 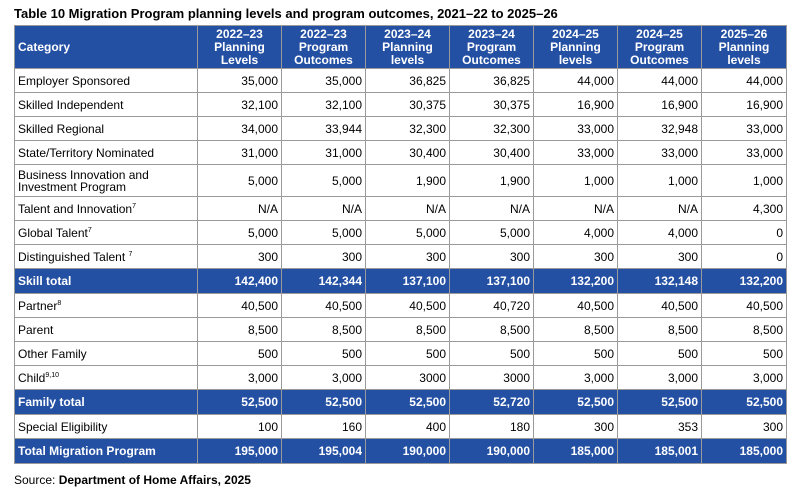 What do you see at coordinates (36, 329) in the screenshot?
I see `row-label-text: Parent` at bounding box center [36, 329].